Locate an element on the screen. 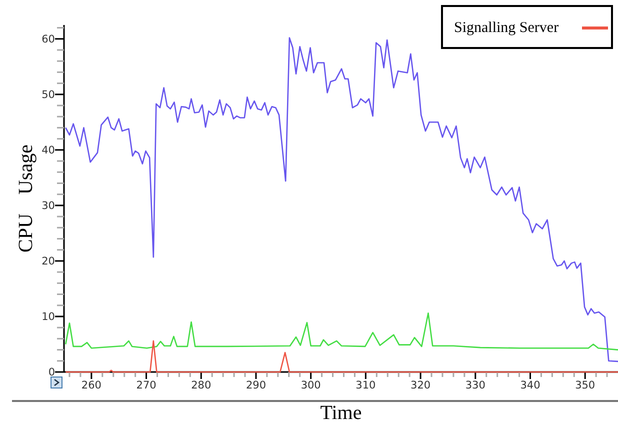 The width and height of the screenshot is (618, 423). line-series is located at coordinates (341, 331).